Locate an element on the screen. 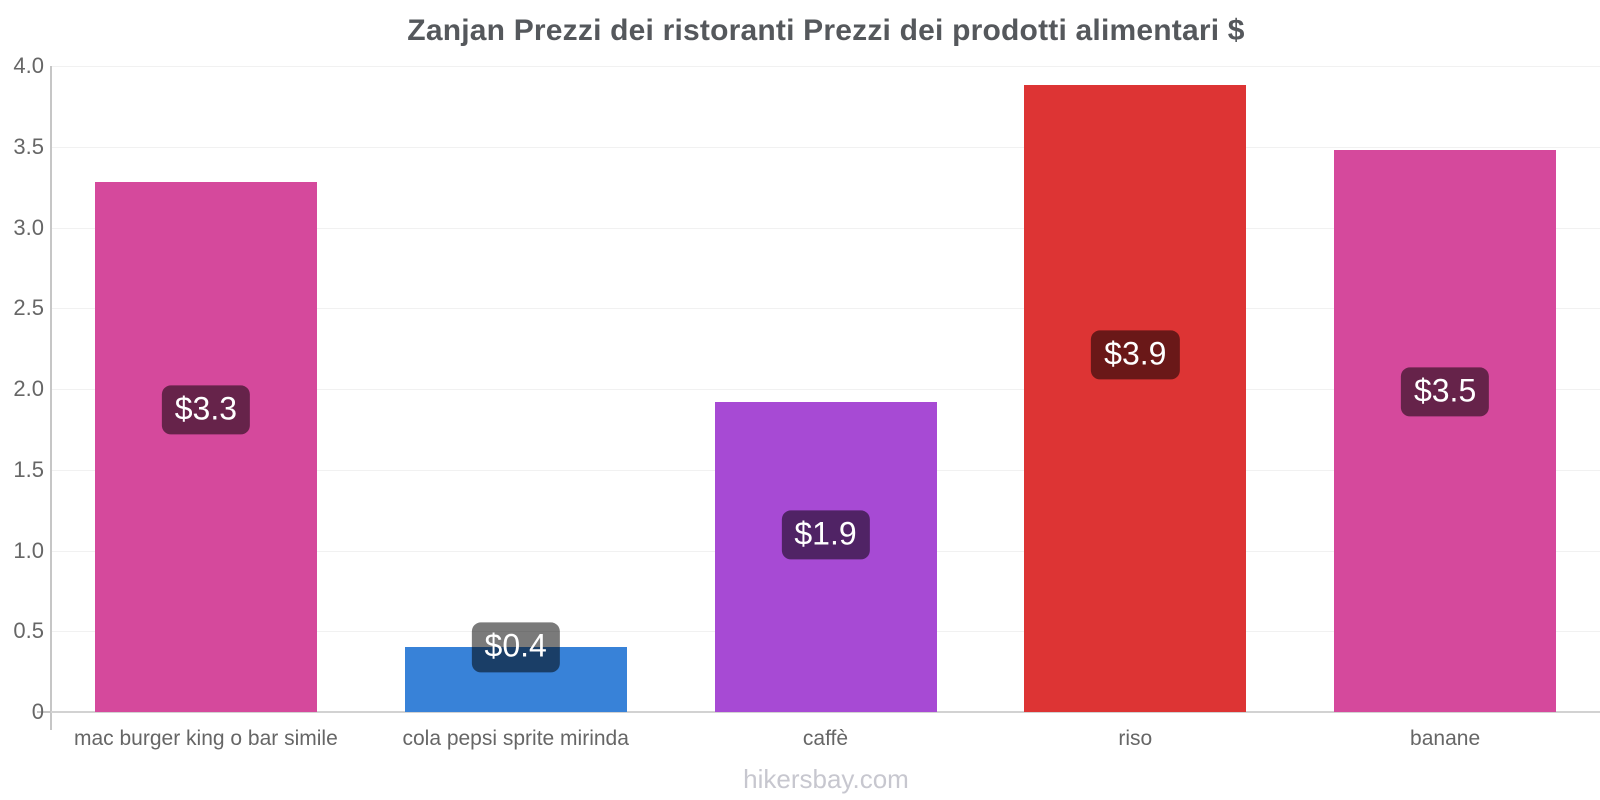 This screenshot has width=1600, height=800. x-axis-label-mac-burger-king-o-bar-simile: mac burger king o bar simile is located at coordinates (206, 738).